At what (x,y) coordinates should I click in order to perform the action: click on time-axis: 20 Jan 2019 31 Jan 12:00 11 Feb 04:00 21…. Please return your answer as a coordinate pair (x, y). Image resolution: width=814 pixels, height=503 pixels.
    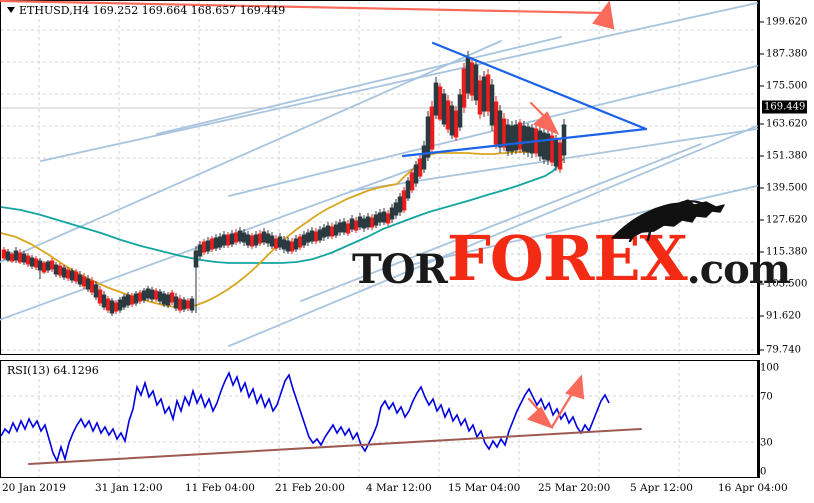
    Looking at the image, I should click on (407, 490).